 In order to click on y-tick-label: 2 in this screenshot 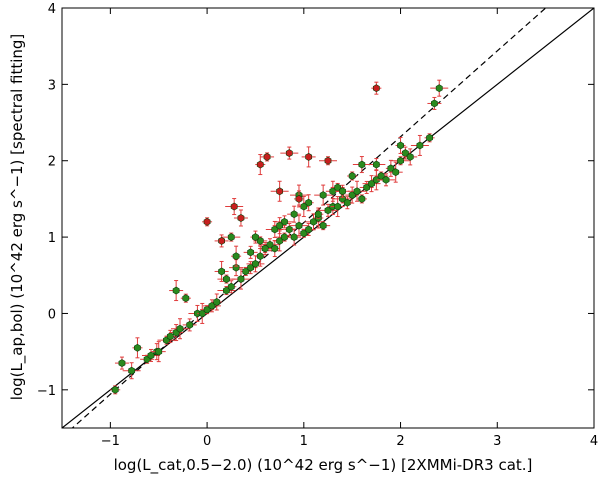, I will do `click(52, 162)`.